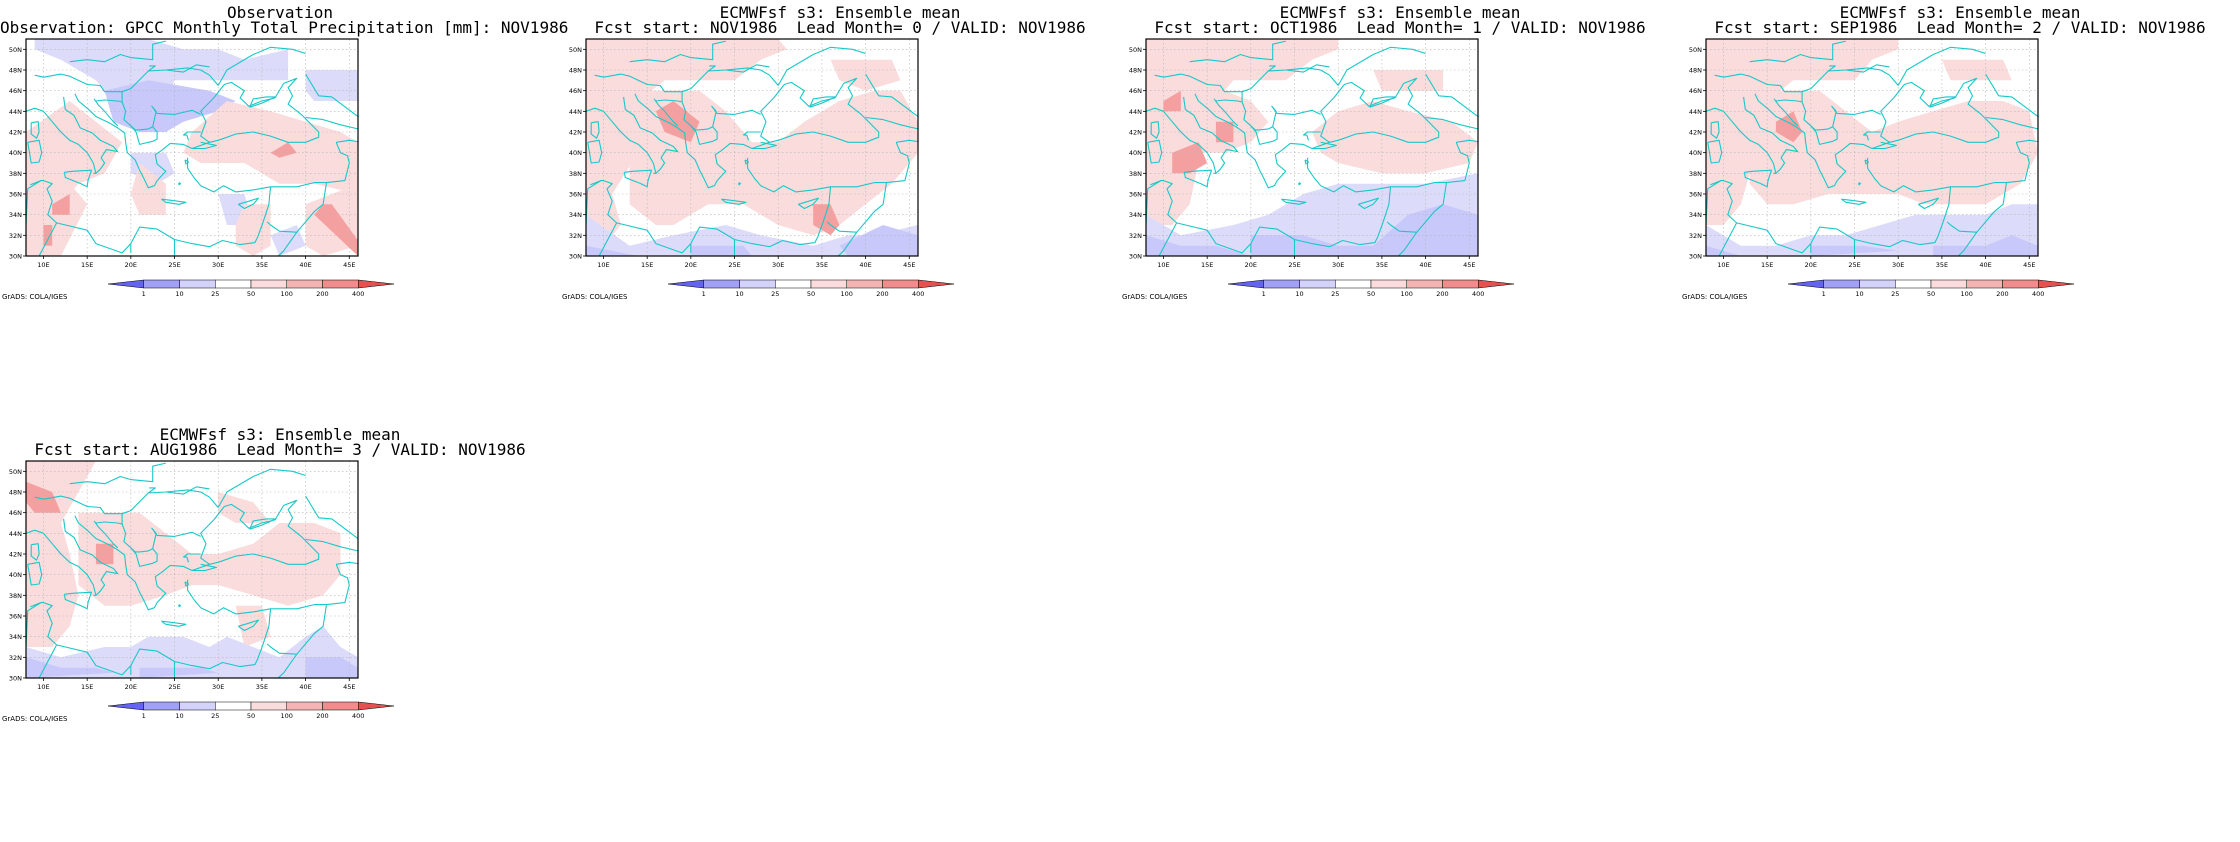 The image size is (2240, 842). I want to click on x-tick-label: 40E, so click(865, 265).